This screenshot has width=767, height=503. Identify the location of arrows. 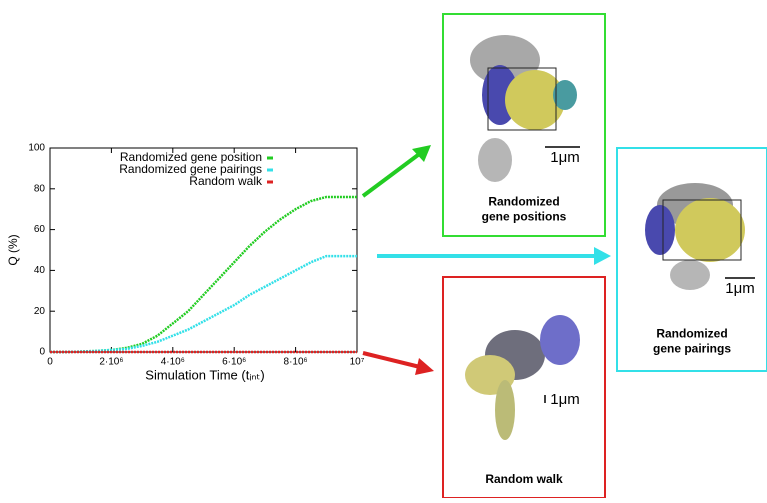
(486, 260).